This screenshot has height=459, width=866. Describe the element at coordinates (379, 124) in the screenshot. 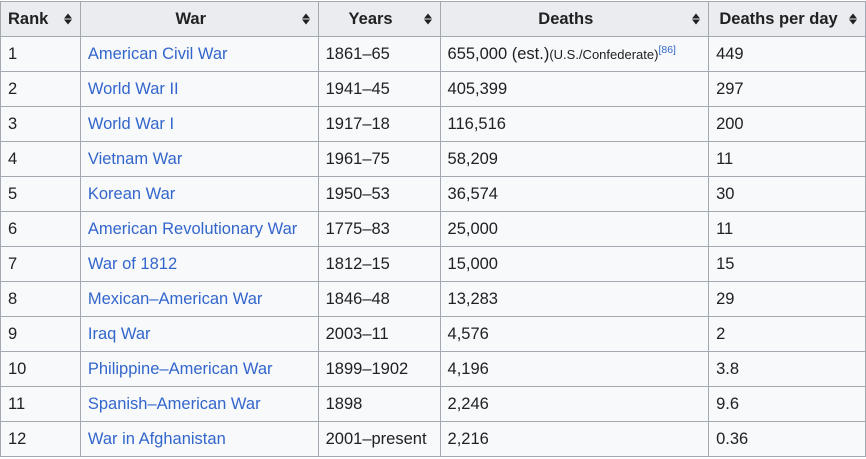

I see `years-cell: 1917–18` at that location.